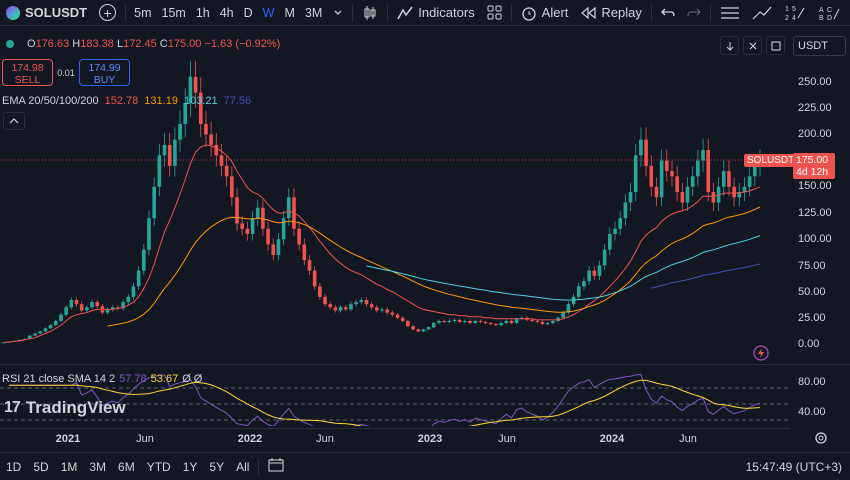  Describe the element at coordinates (821, 396) in the screenshot. I see `rsi-scale: 80.00 40.00` at that location.